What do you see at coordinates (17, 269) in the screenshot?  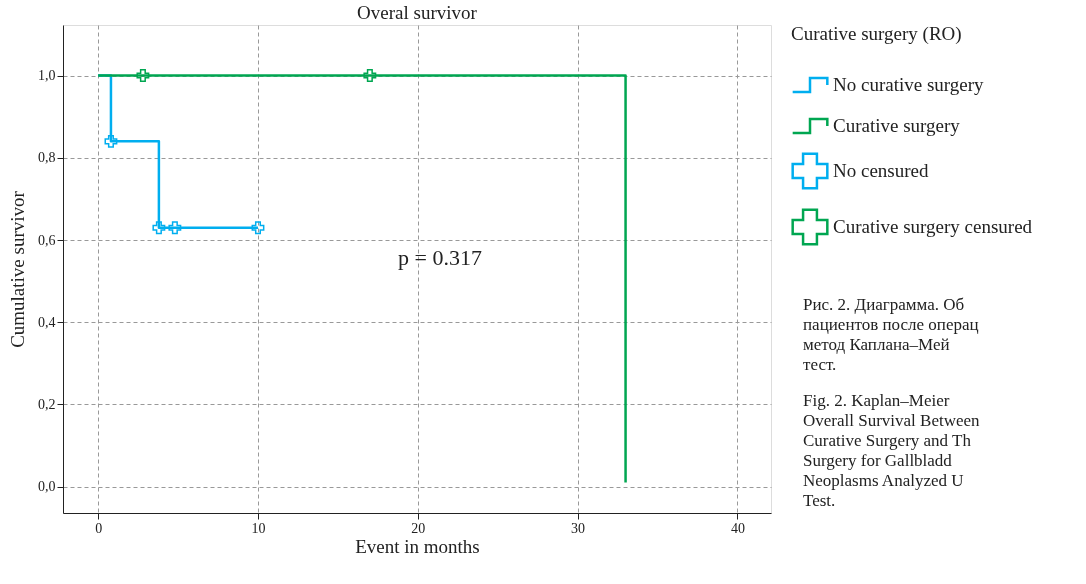 I see `y-axis-title: Cumulative survivor` at bounding box center [17, 269].